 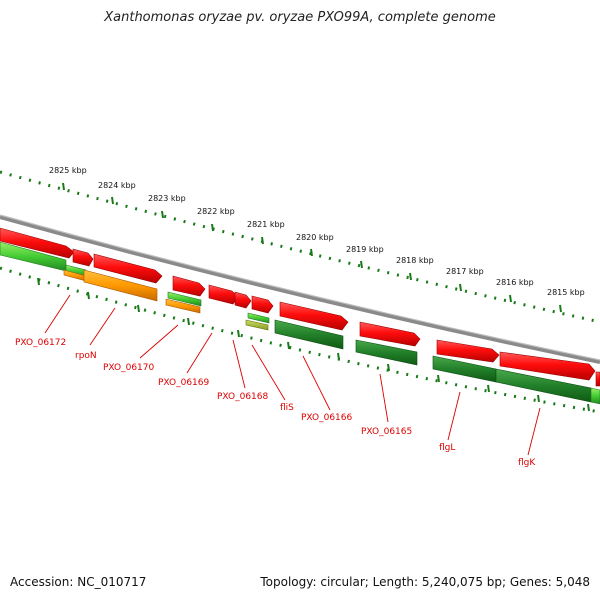 I want to click on scale-label: 2825 kbp, so click(x=68, y=170).